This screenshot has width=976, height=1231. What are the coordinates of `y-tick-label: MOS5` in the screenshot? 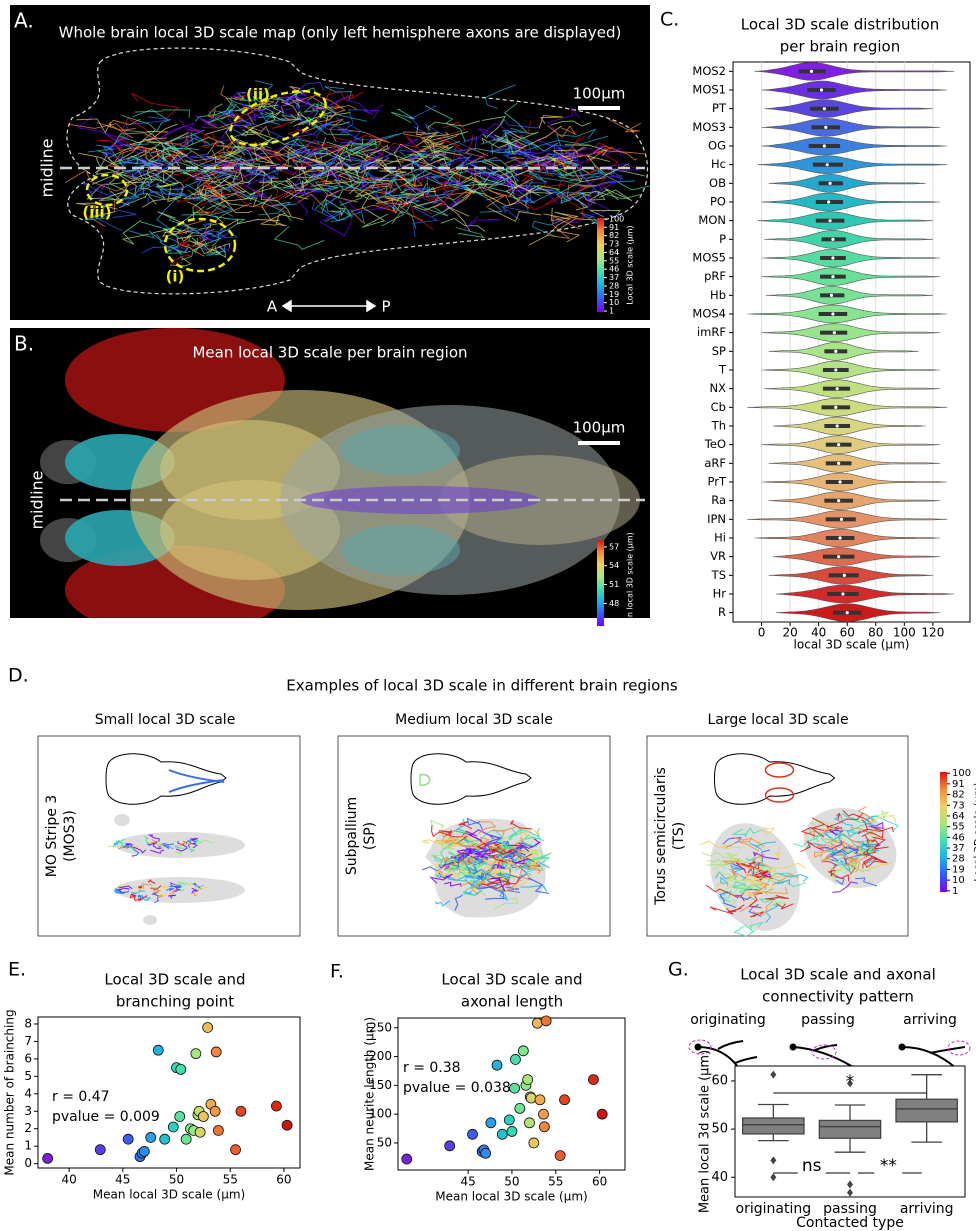 It's located at (709, 258).